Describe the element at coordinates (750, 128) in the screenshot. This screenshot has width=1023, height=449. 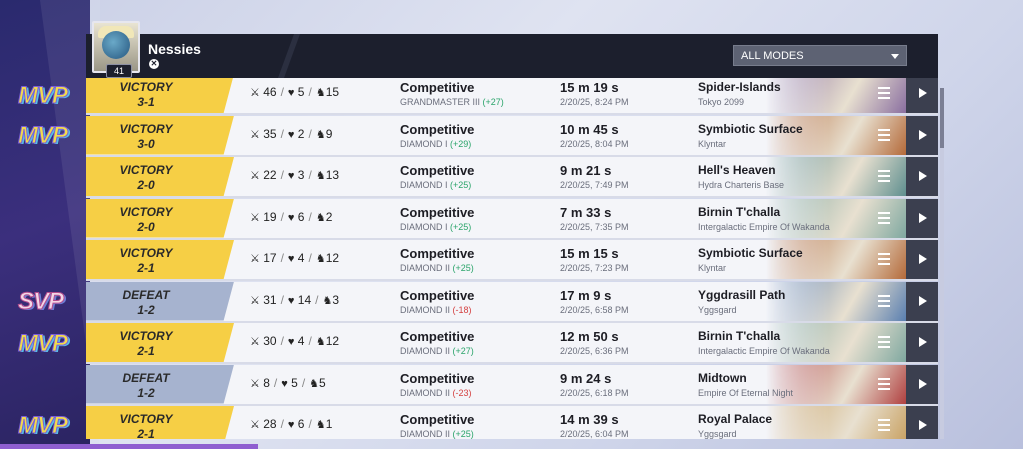
I see `map-name: Symbiotic Surface` at that location.